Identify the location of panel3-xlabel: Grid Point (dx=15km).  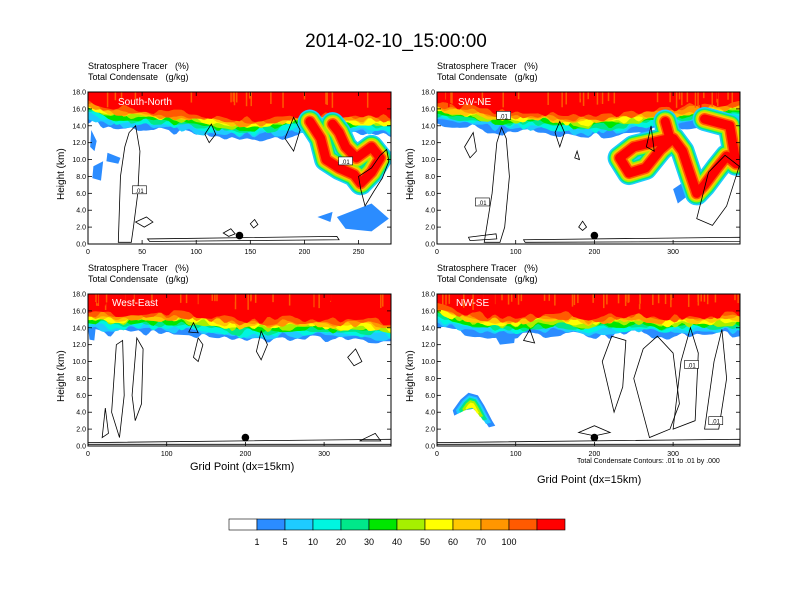
(242, 467).